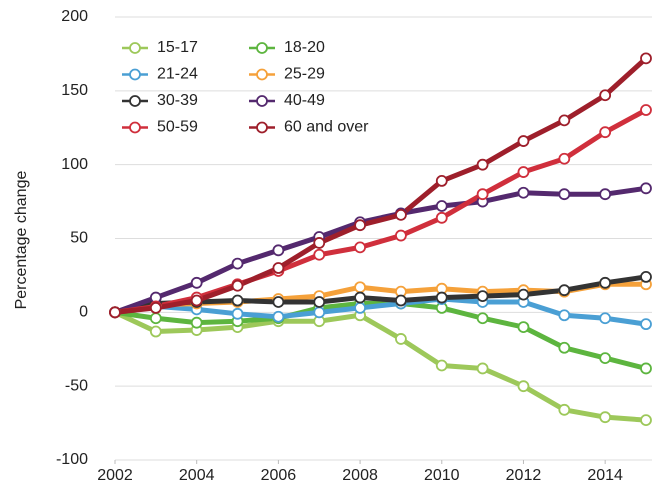  I want to click on legend-label: 60 and over, so click(326, 127).